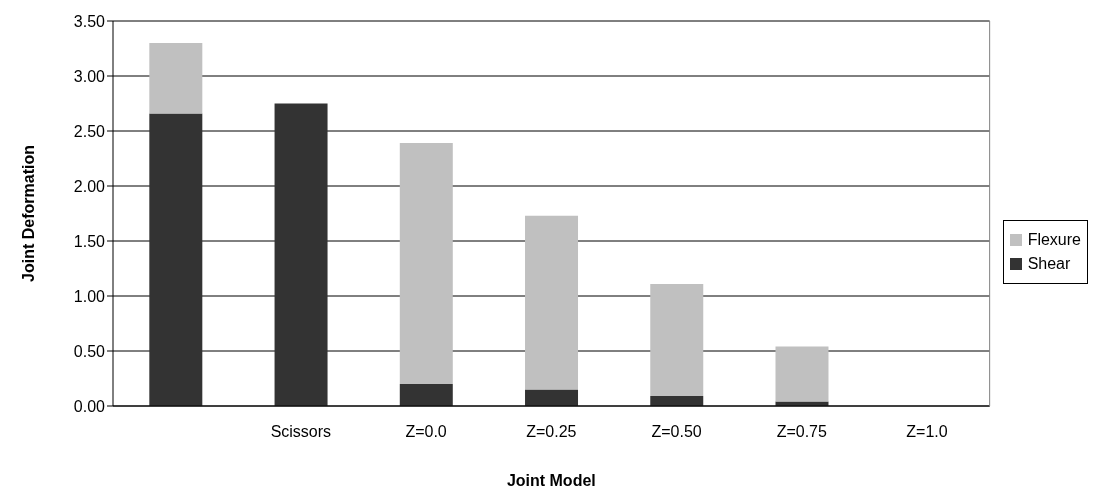 This screenshot has height=504, width=1106. Describe the element at coordinates (551, 480) in the screenshot. I see `x-axis-title: Joint Model` at that location.